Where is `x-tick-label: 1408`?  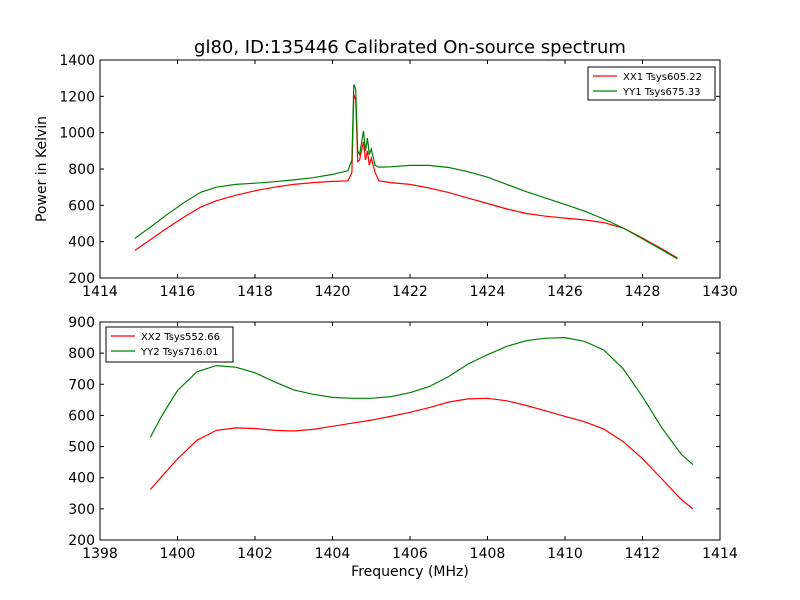 x-tick-label: 1408 is located at coordinates (488, 554).